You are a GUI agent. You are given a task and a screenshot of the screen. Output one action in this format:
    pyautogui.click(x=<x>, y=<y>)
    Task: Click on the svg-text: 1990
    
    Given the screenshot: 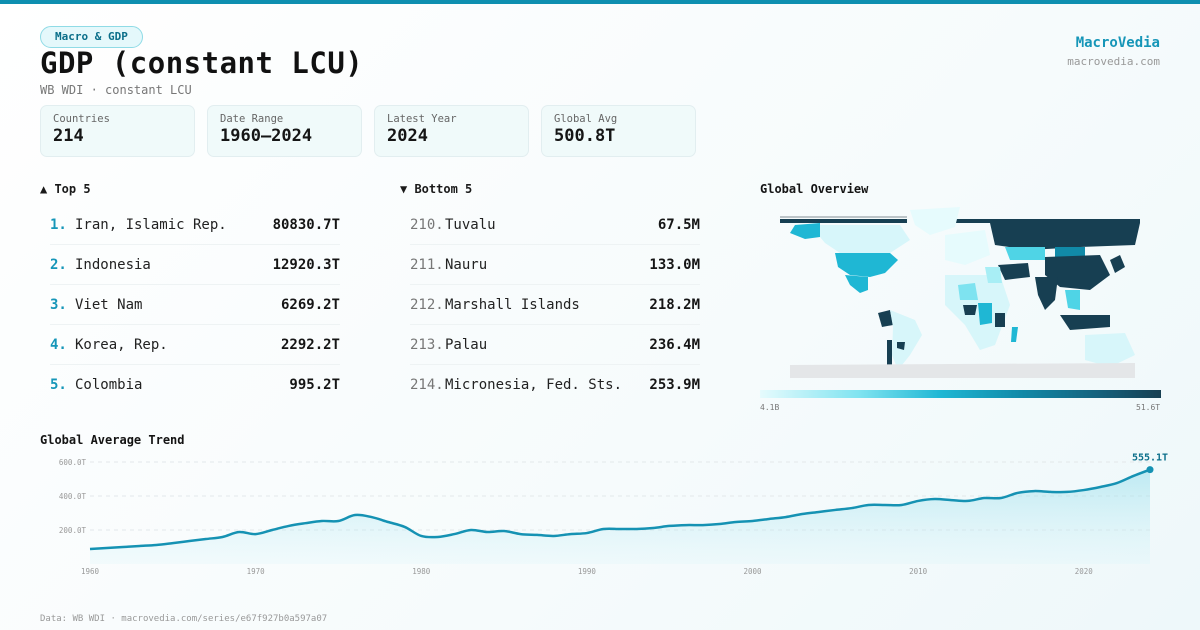 What is the action you would take?
    pyautogui.click(x=587, y=571)
    